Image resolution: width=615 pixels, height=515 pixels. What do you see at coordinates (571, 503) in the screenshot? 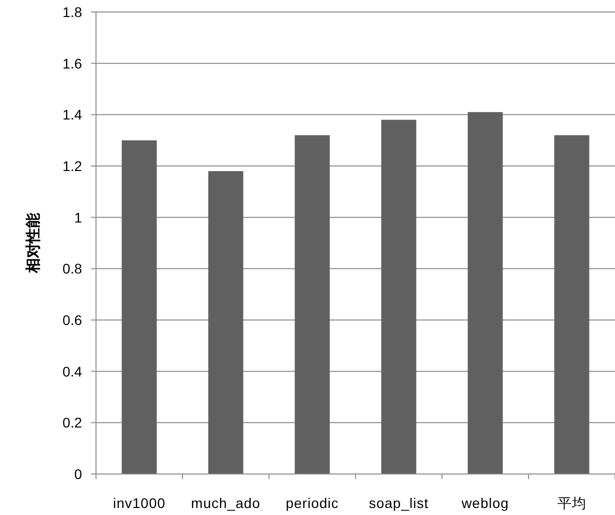
I see `x-tick-label: 平均` at bounding box center [571, 503].